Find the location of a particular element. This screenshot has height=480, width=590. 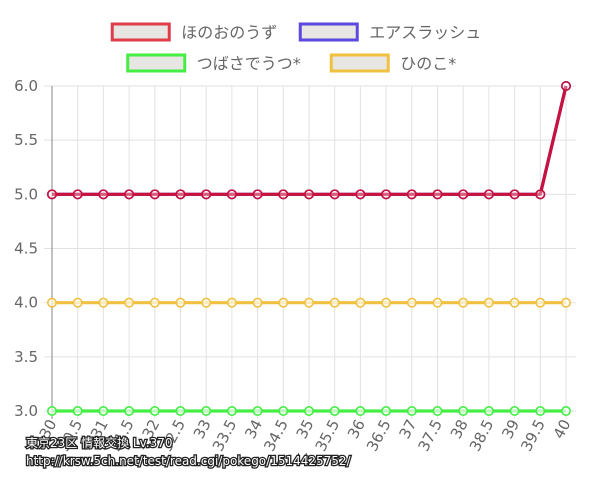

x-tick-label: 36 is located at coordinates (356, 428).